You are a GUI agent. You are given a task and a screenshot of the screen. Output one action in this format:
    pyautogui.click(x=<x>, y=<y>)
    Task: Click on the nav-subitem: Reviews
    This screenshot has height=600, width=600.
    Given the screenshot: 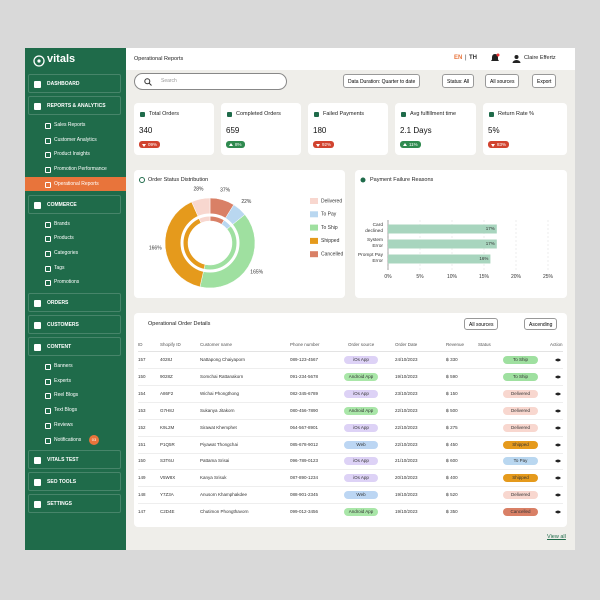 What is the action you would take?
    pyautogui.click(x=75, y=425)
    